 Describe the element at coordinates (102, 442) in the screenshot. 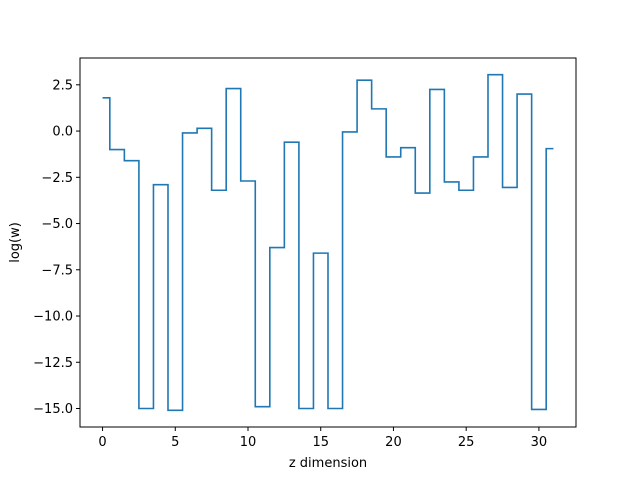

I see `x-tick-label: 0` at that location.